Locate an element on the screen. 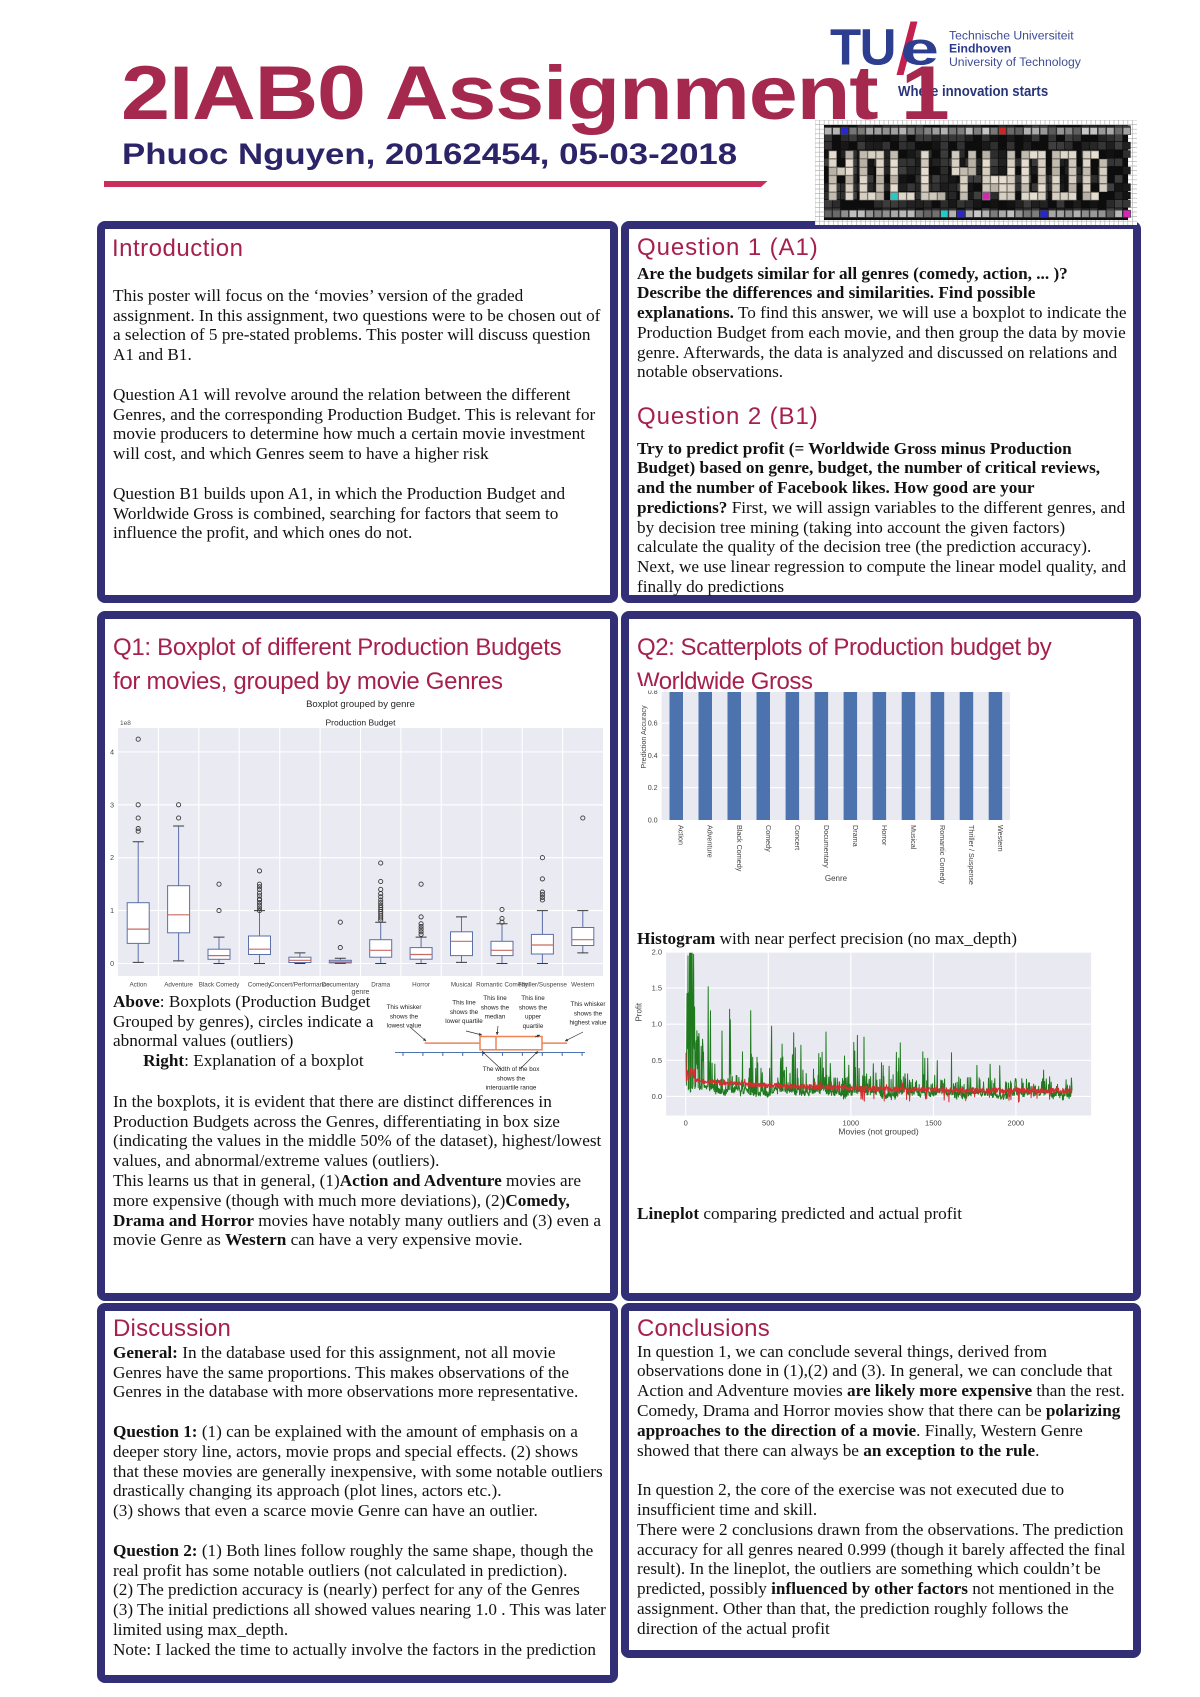  svg-text: Eindhoven is located at coordinates (980, 48).